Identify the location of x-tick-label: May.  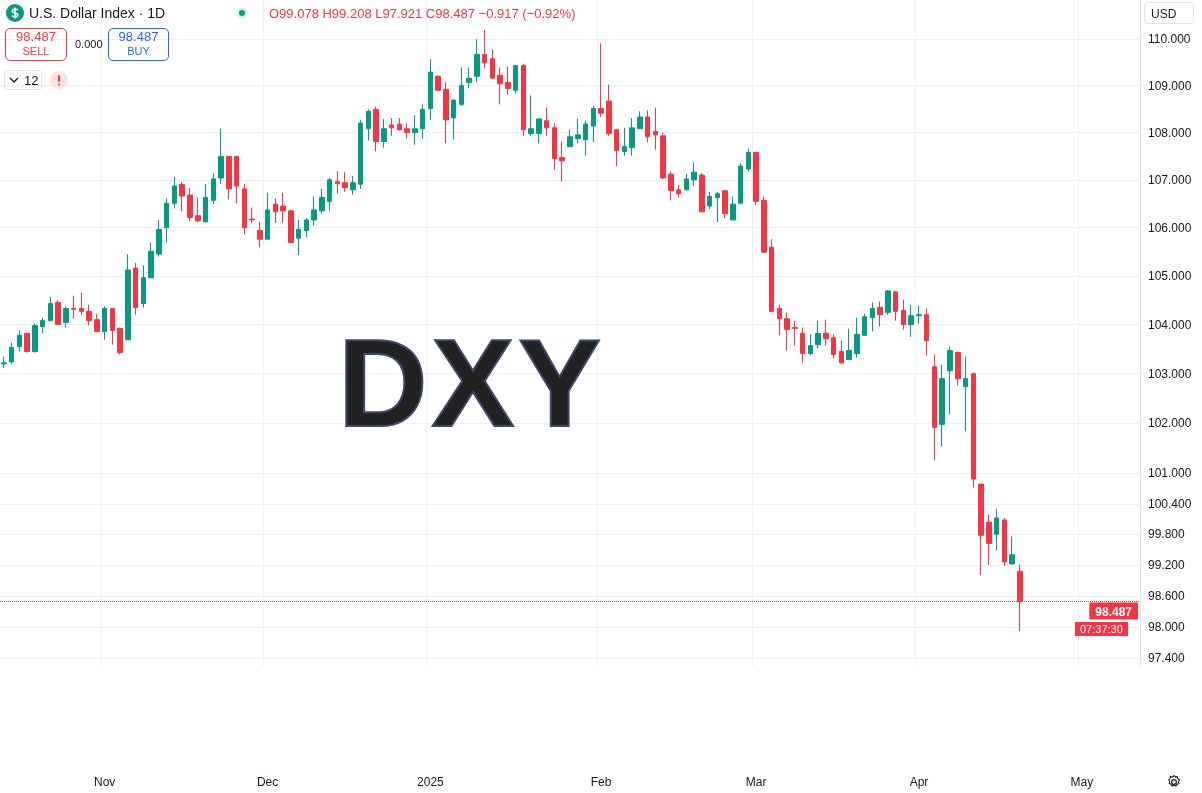
(1082, 782).